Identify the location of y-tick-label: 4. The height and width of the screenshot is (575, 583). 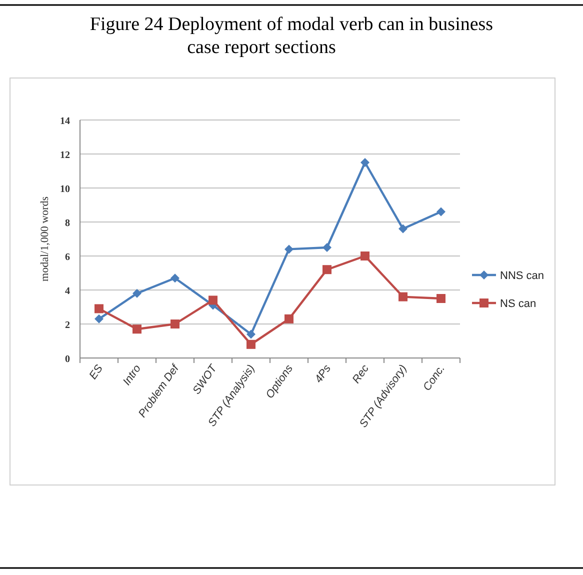
(67, 291).